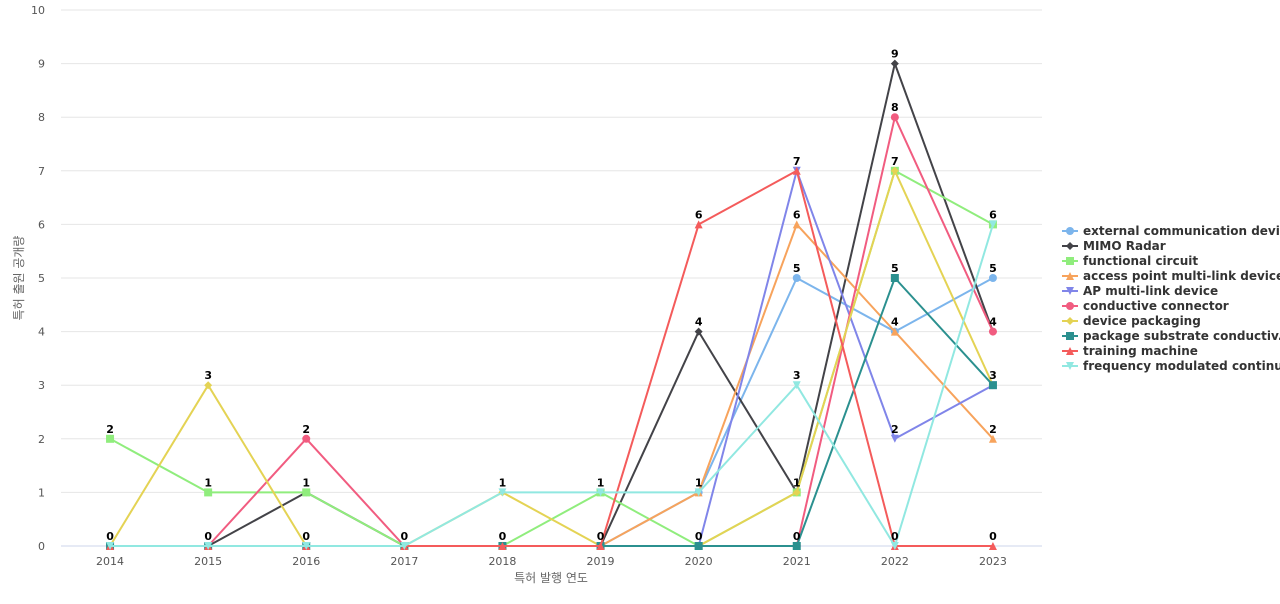 Image resolution: width=1280 pixels, height=604 pixels. What do you see at coordinates (110, 561) in the screenshot?
I see `x-tick-label: 2014` at bounding box center [110, 561].